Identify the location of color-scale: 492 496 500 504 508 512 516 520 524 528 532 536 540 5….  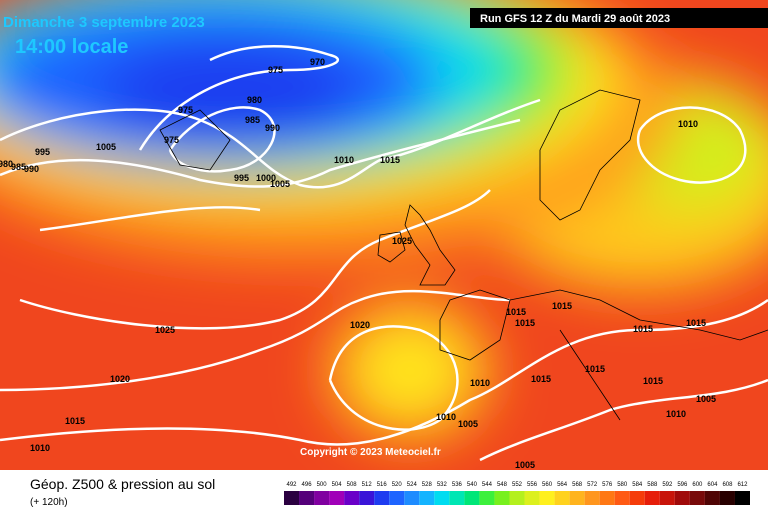
(517, 493).